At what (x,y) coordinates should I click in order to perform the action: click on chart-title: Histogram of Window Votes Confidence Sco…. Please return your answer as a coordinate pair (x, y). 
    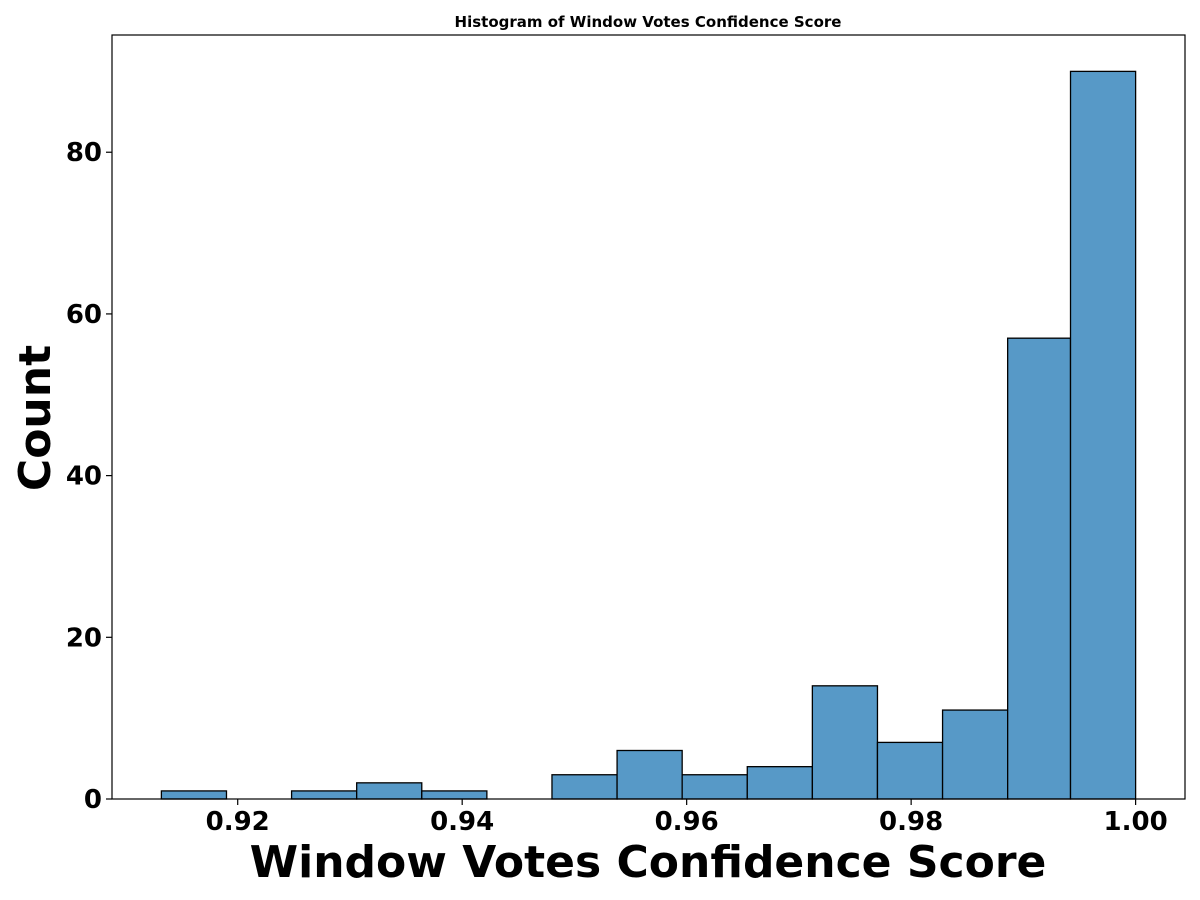
    Looking at the image, I should click on (648, 22).